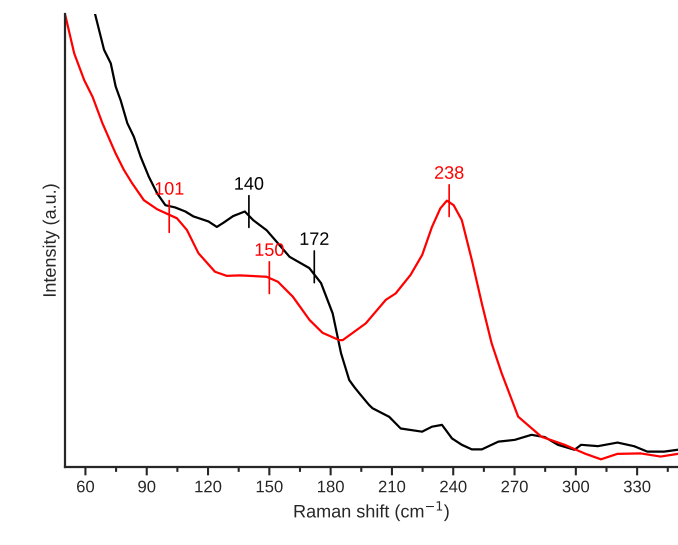 The image size is (678, 545). Describe the element at coordinates (249, 183) in the screenshot. I see `annotation: 140` at that location.